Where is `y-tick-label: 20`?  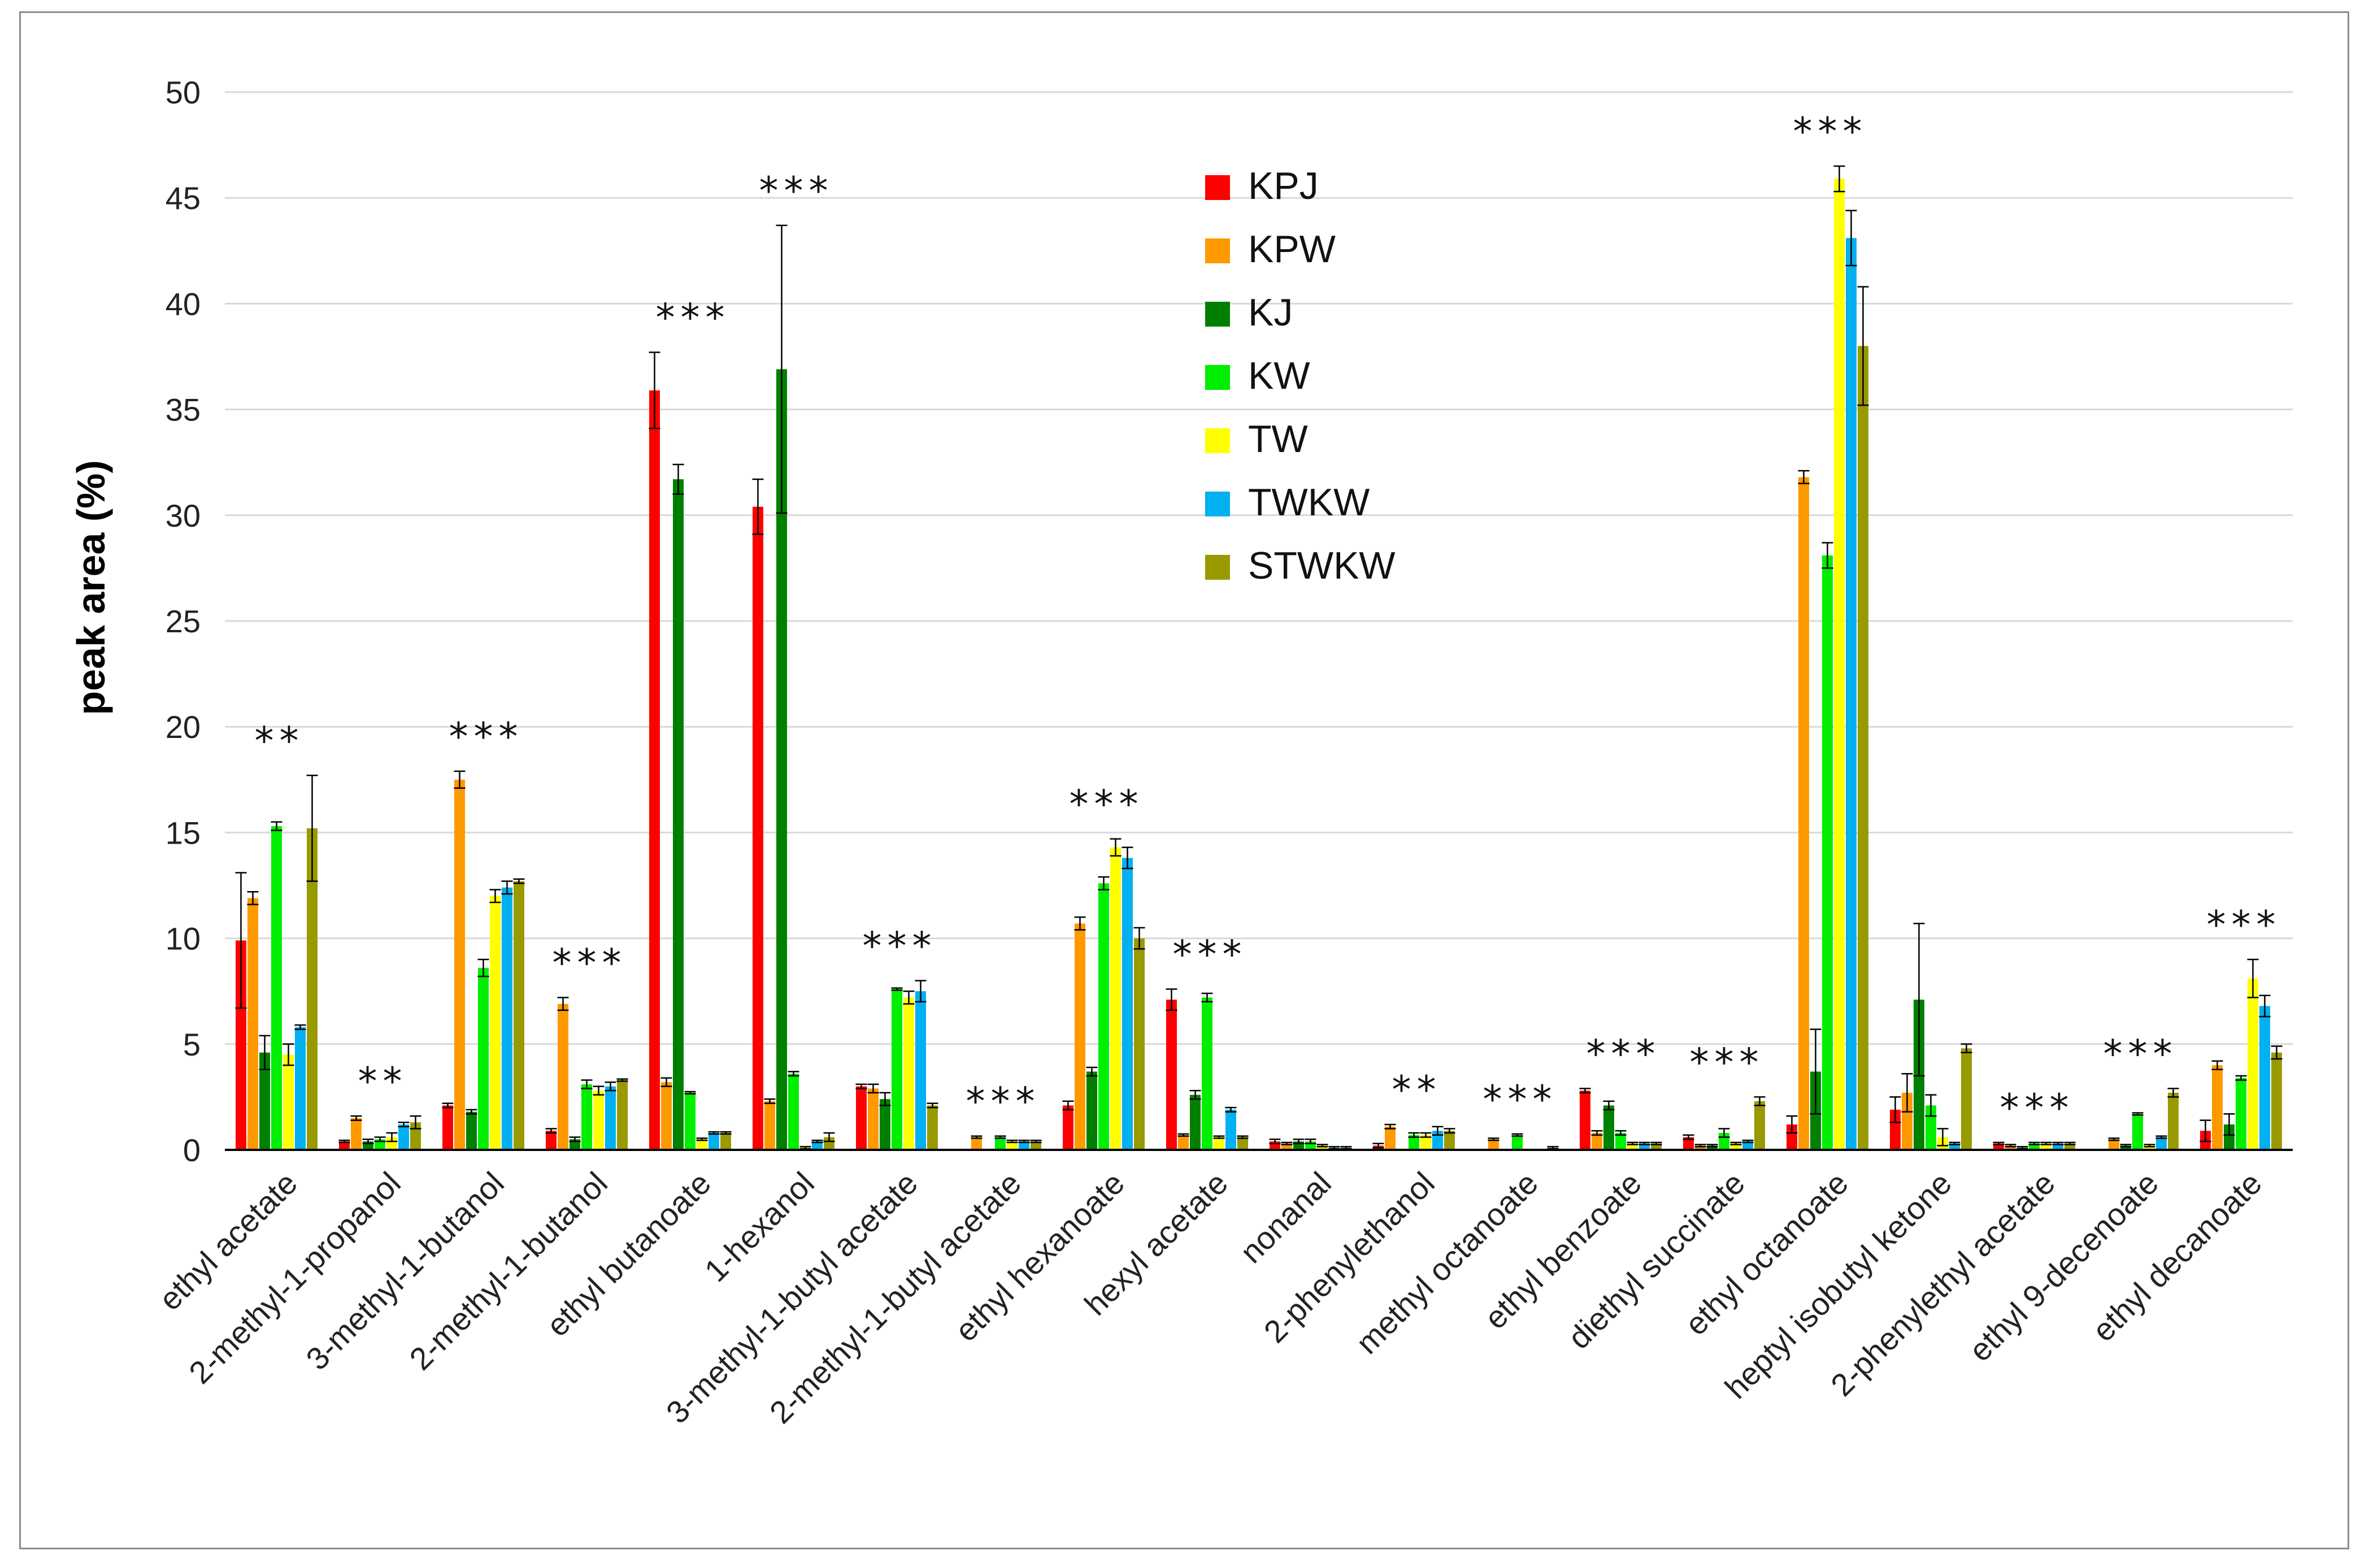
y-tick-label: 20 is located at coordinates (183, 727).